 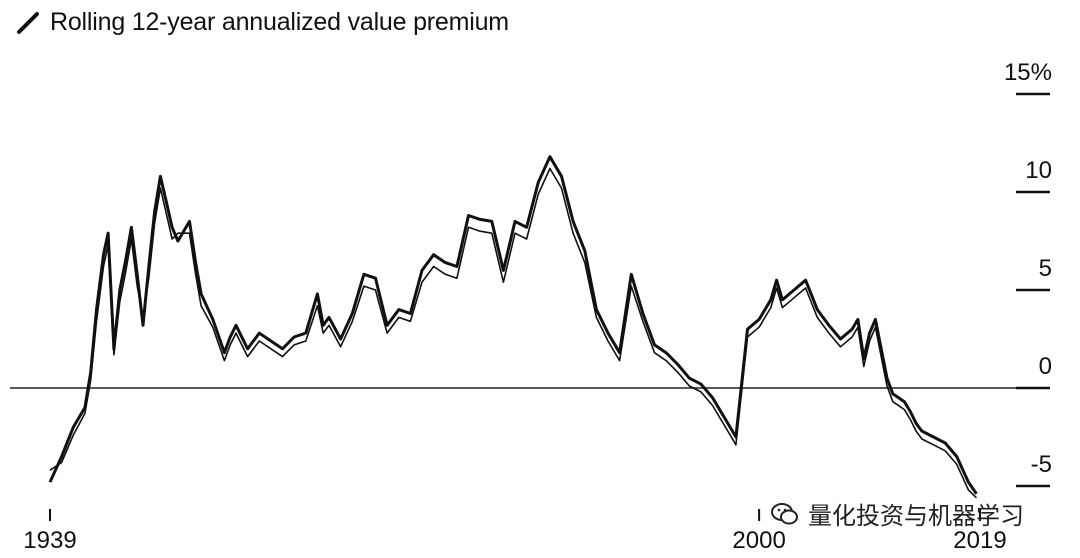 What do you see at coordinates (28, 22) in the screenshot?
I see `slash-icon` at bounding box center [28, 22].